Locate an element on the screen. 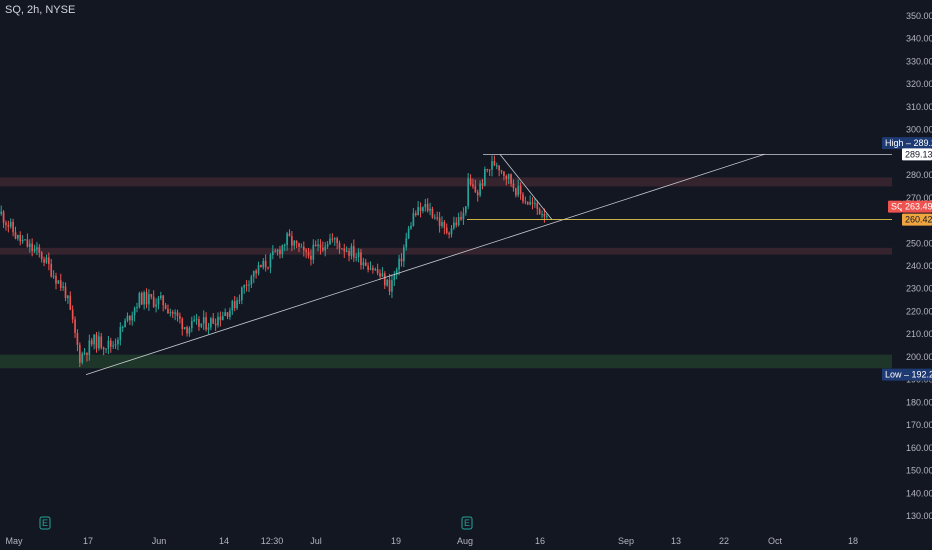 This screenshot has width=932, height=550. y-tick-label: 210.00 is located at coordinates (919, 334).